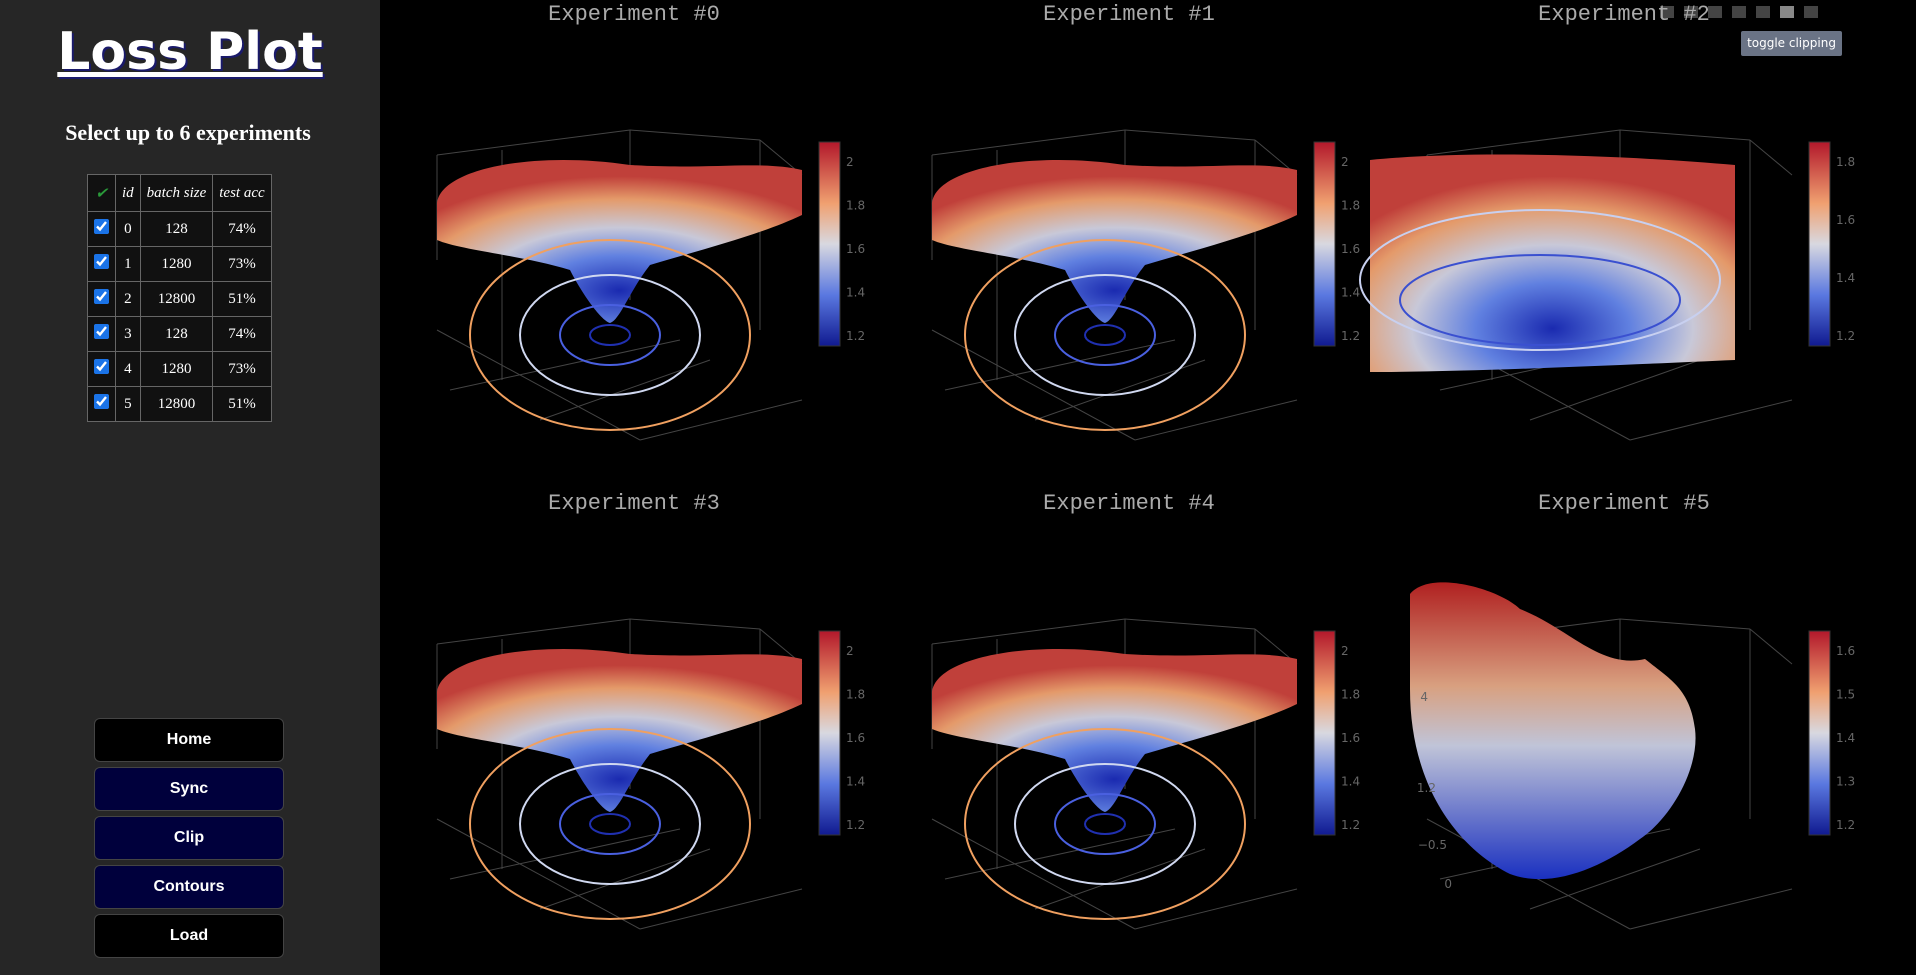 The image size is (1916, 975). I want to click on column-header: id, so click(128, 193).